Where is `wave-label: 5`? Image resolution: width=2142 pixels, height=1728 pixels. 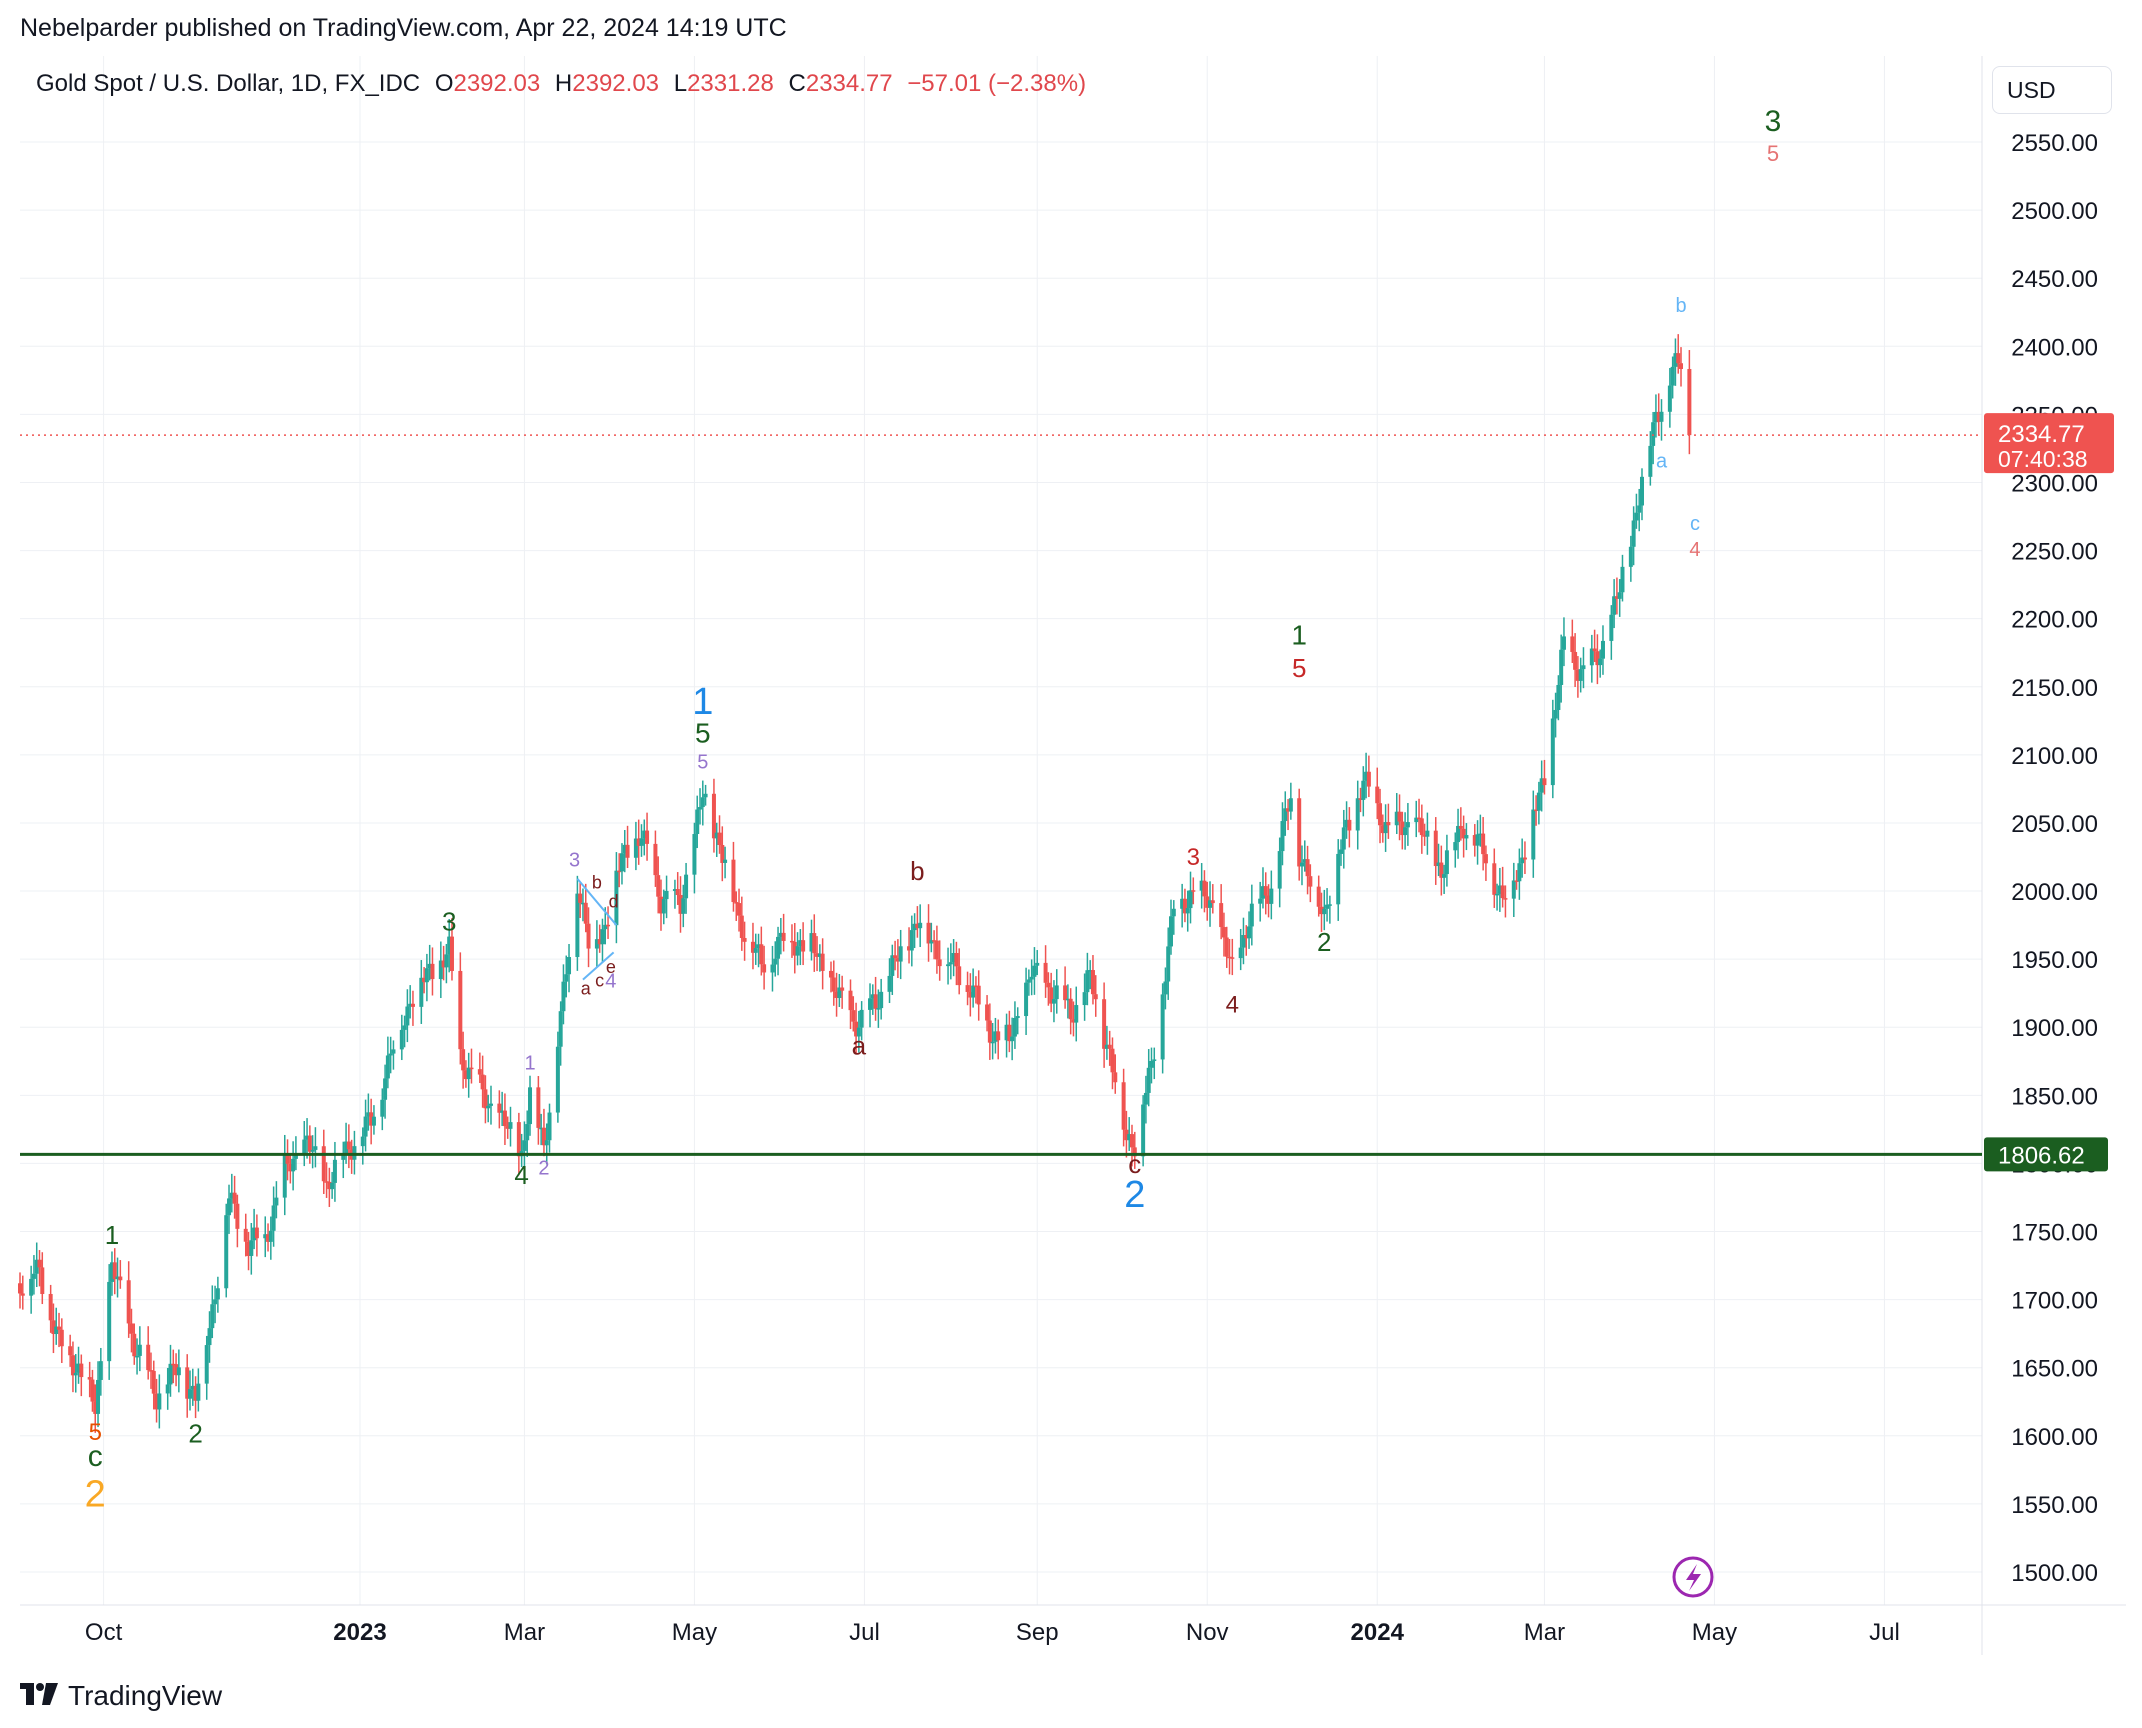
wave-label: 5 is located at coordinates (1299, 668).